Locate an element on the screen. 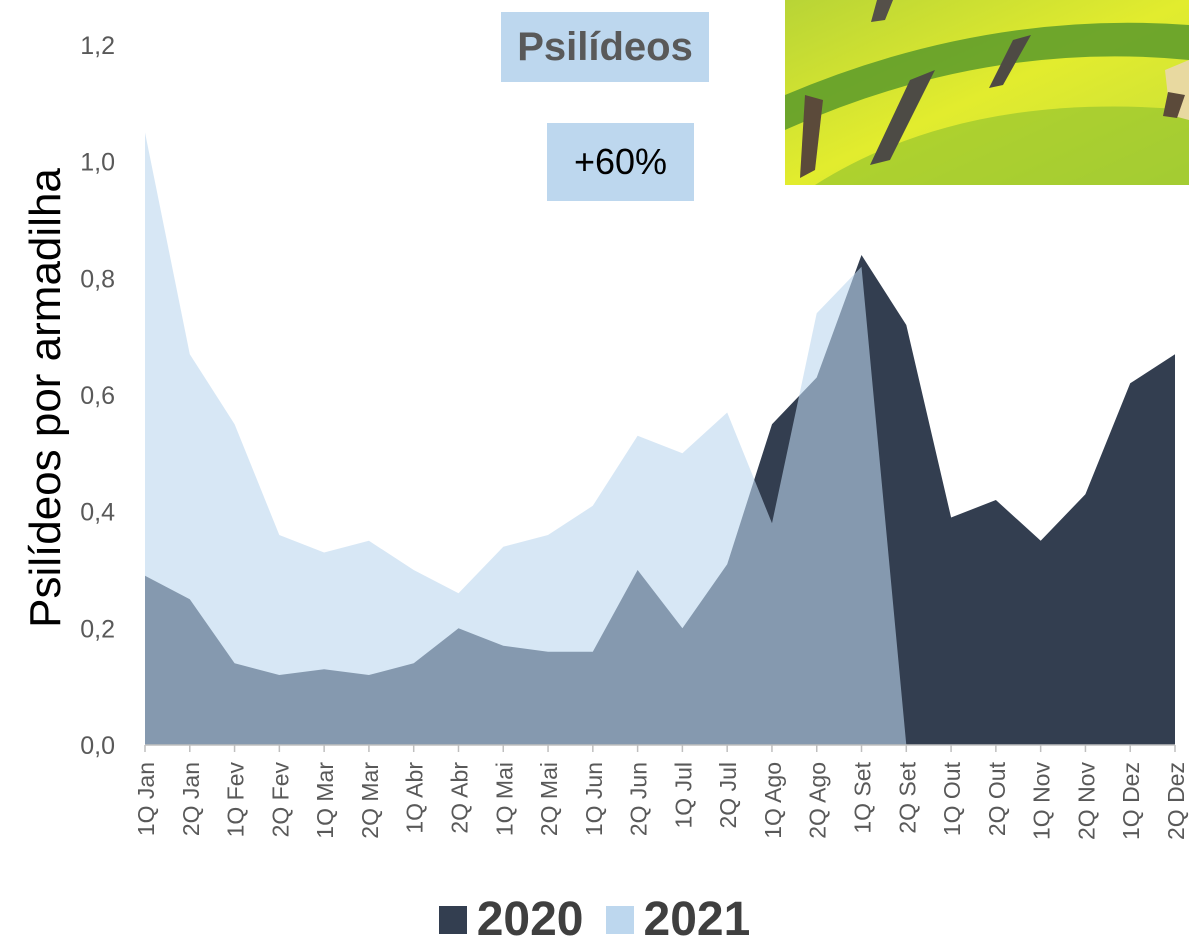 This screenshot has width=1189, height=947. legend-item-2021: 2021 is located at coordinates (678, 919).